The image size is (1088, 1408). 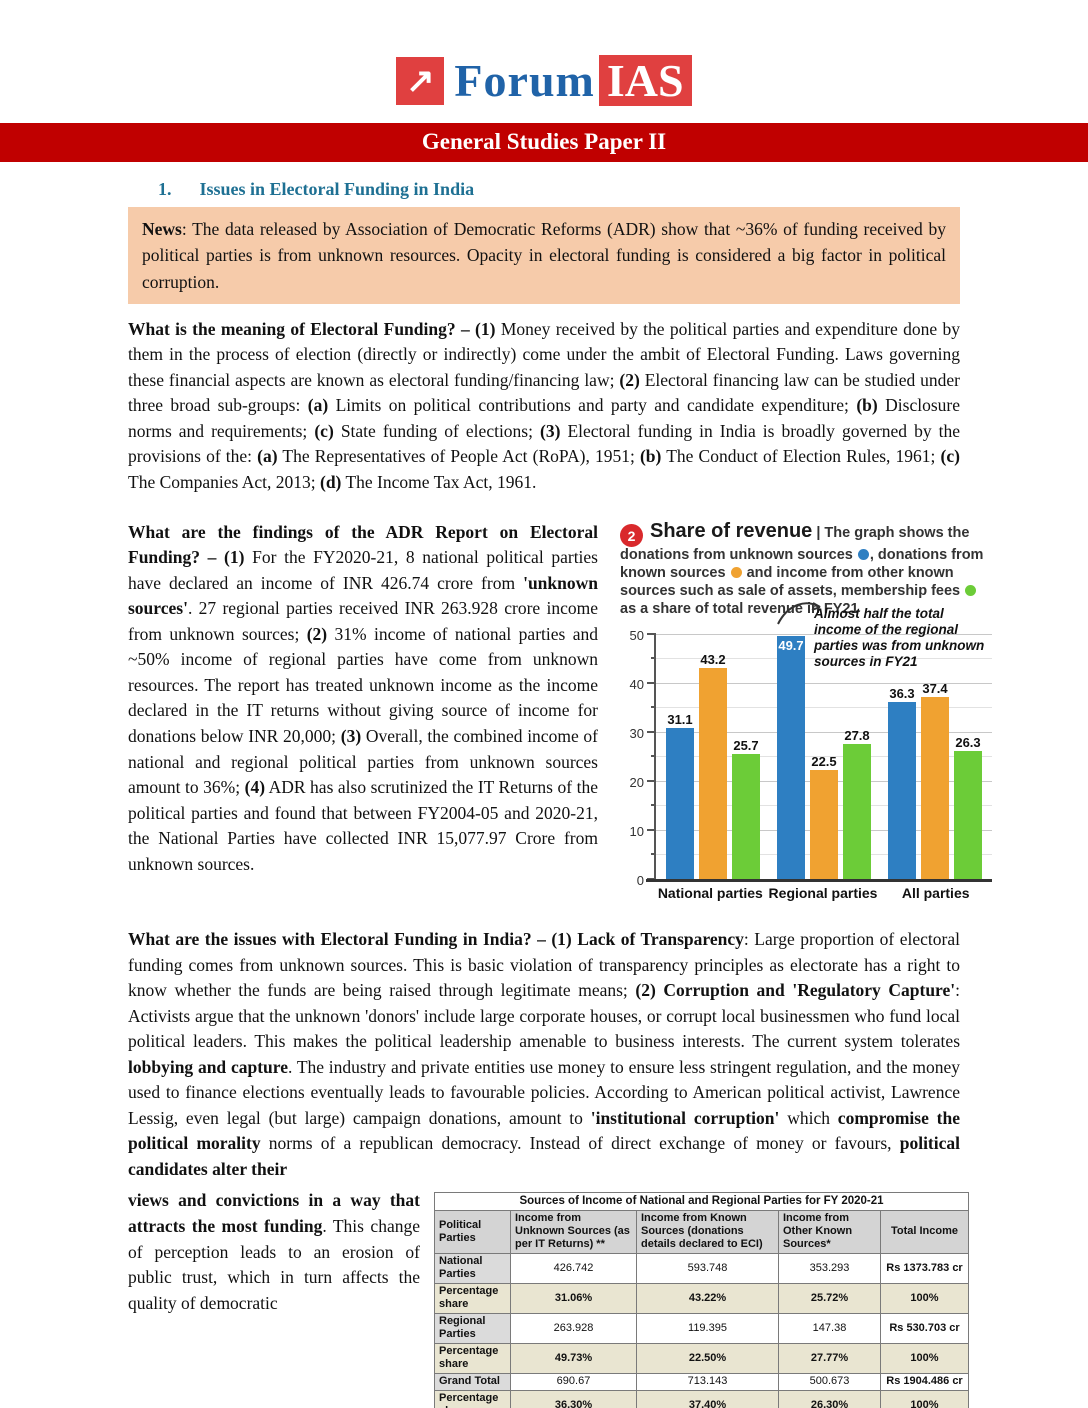 I want to click on table-row: Percentage share 49.73% 22.50% 27.77% 100%, so click(x=701, y=1358).